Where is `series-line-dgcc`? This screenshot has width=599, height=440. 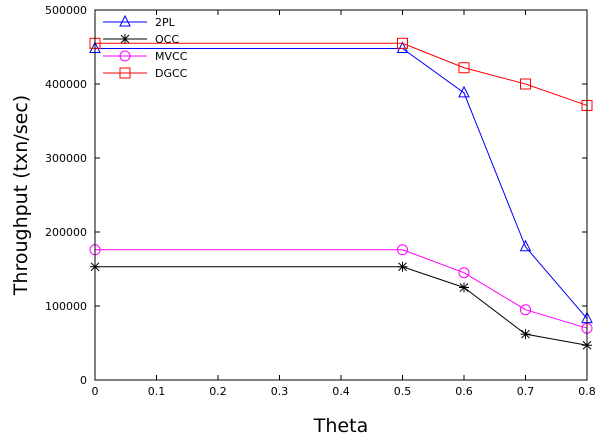 series-line-dgcc is located at coordinates (341, 74).